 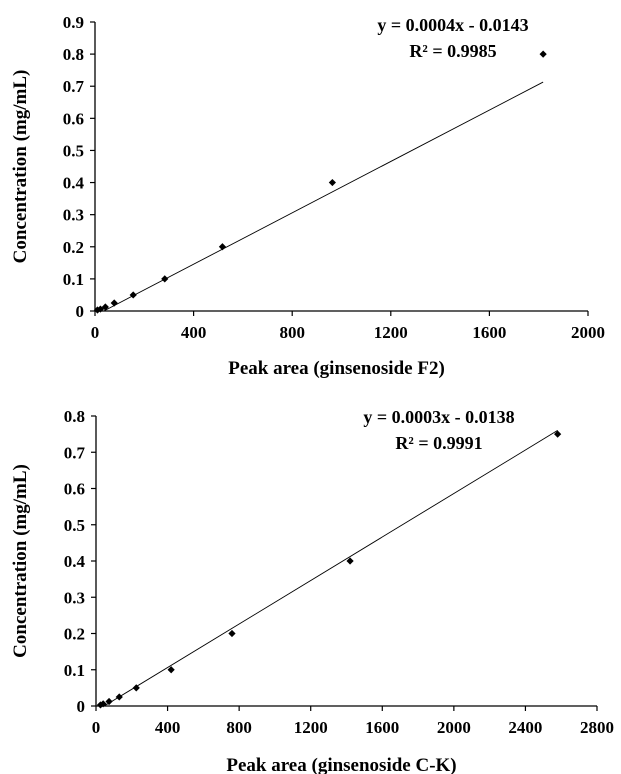 What do you see at coordinates (597, 727) in the screenshot?
I see `x-tick-label: 2800` at bounding box center [597, 727].